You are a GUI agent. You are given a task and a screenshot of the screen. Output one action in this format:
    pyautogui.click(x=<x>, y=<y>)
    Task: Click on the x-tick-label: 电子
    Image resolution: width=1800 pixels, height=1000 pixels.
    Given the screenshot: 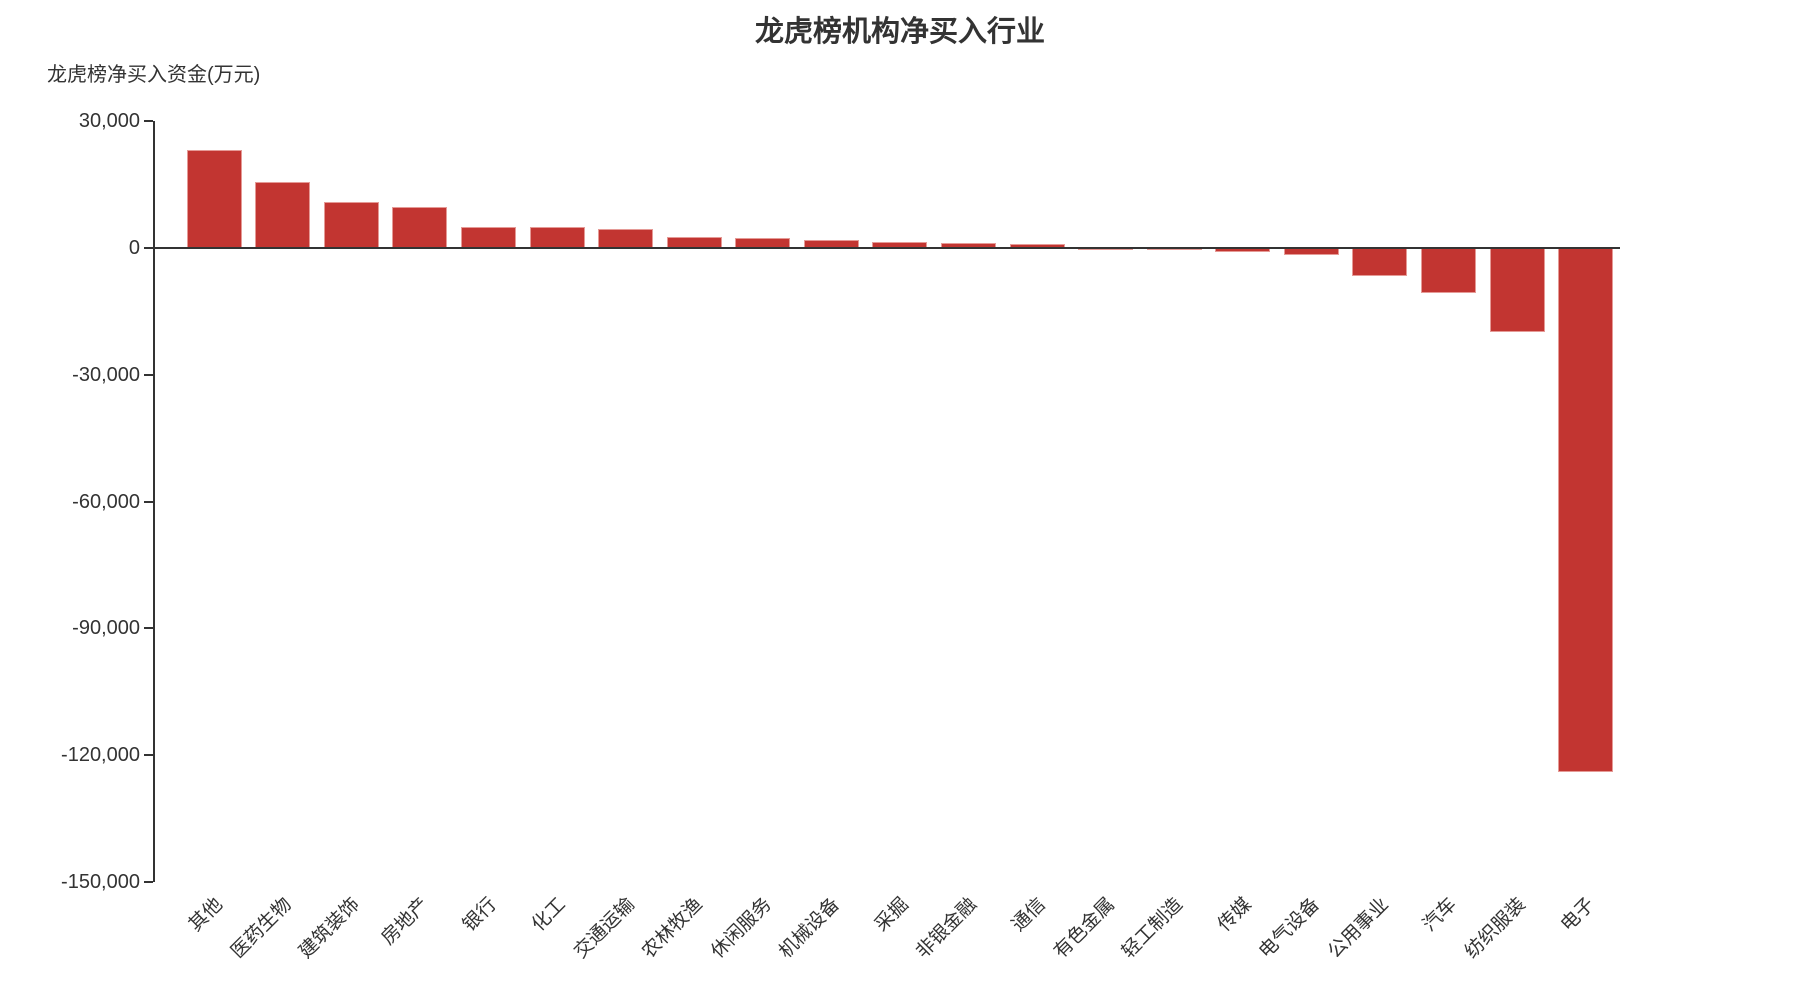 What is the action you would take?
    pyautogui.click(x=1577, y=915)
    